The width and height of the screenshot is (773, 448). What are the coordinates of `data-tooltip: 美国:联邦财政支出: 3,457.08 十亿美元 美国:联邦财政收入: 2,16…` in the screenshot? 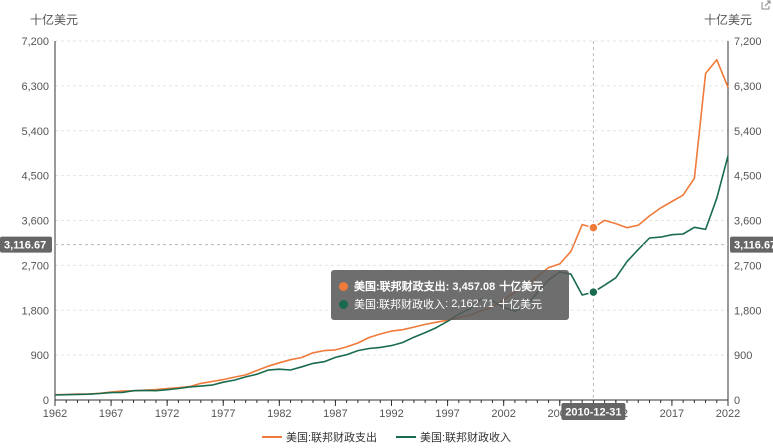 It's located at (450, 295).